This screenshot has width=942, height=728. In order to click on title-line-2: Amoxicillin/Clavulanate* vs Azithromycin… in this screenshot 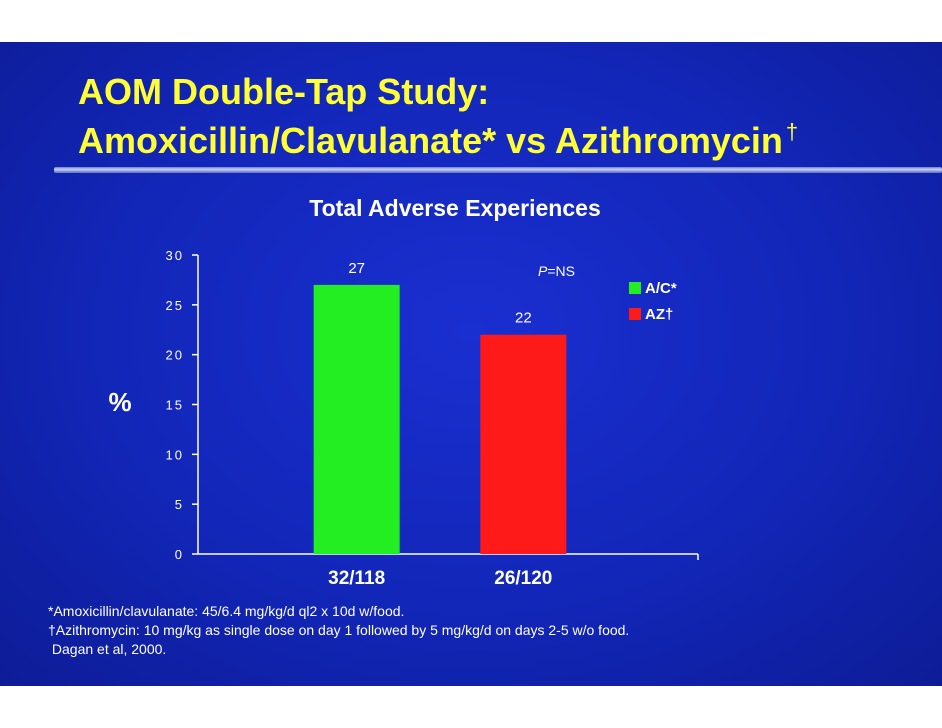, I will do `click(508, 136)`.